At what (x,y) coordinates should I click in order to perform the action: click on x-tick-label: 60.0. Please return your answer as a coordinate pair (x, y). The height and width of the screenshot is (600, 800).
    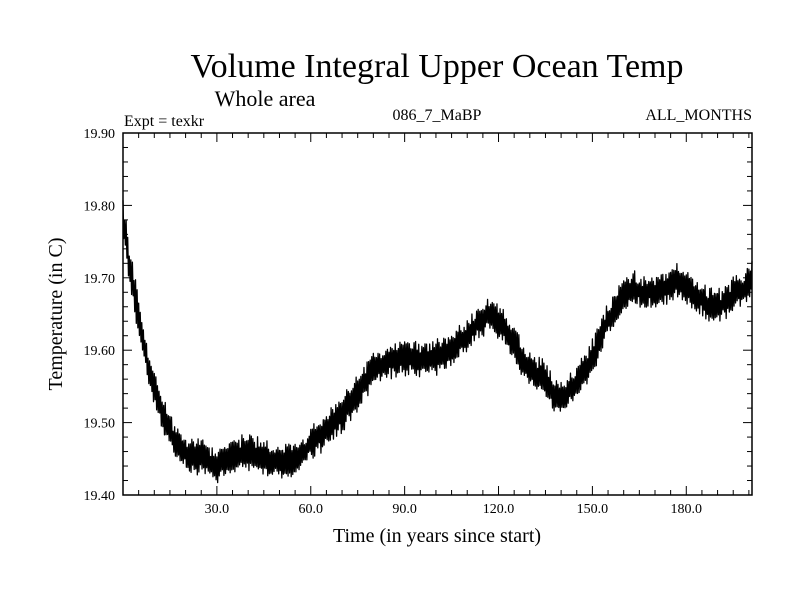
    Looking at the image, I should click on (311, 509).